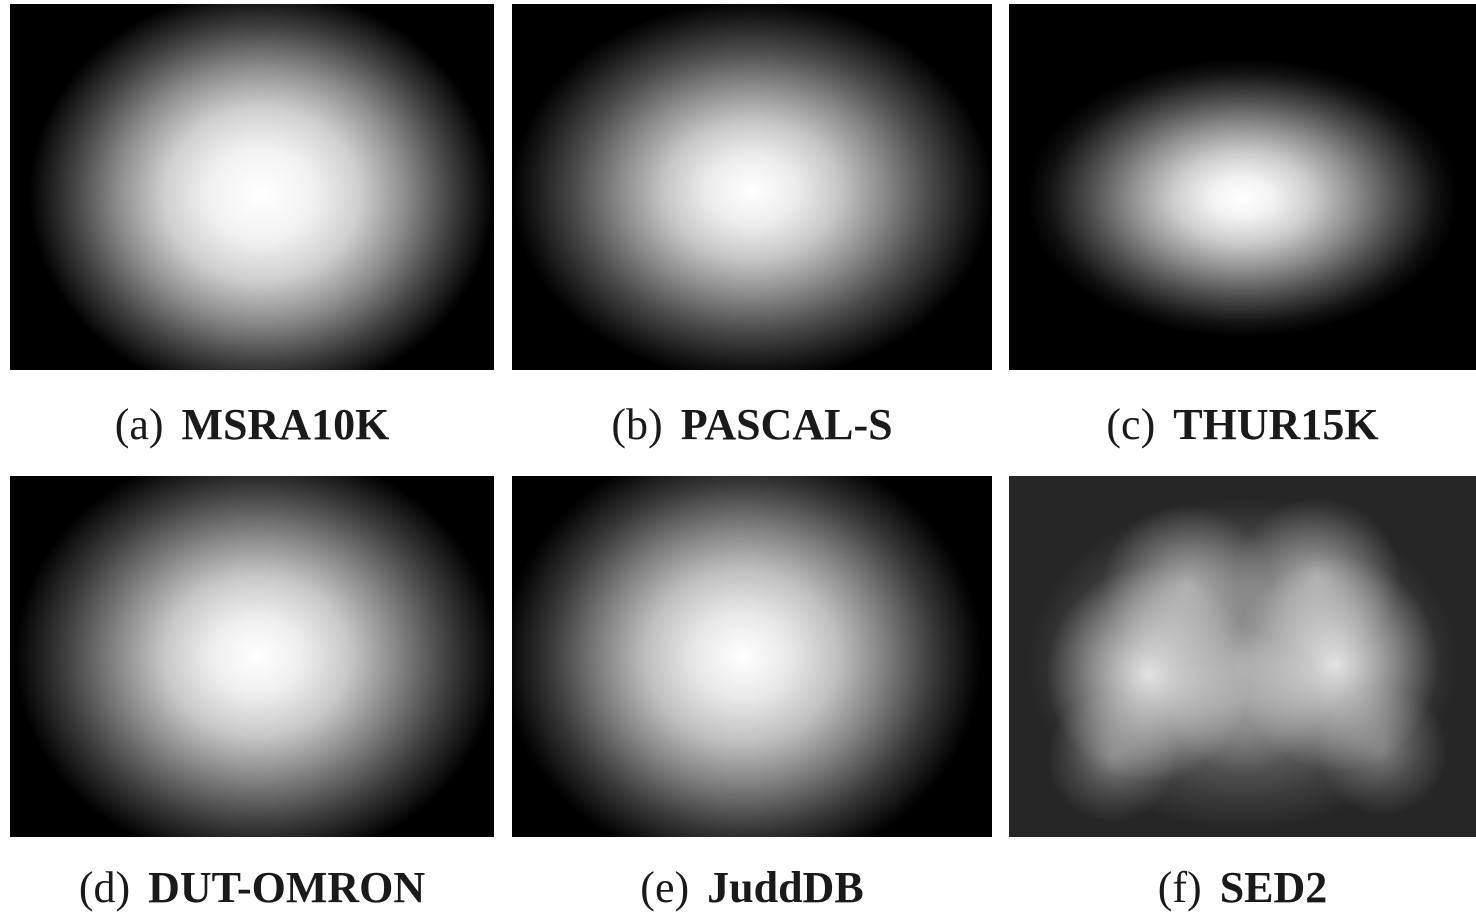 Image resolution: width=1476 pixels, height=917 pixels. I want to click on saliency-map-dut-omron, so click(252, 656).